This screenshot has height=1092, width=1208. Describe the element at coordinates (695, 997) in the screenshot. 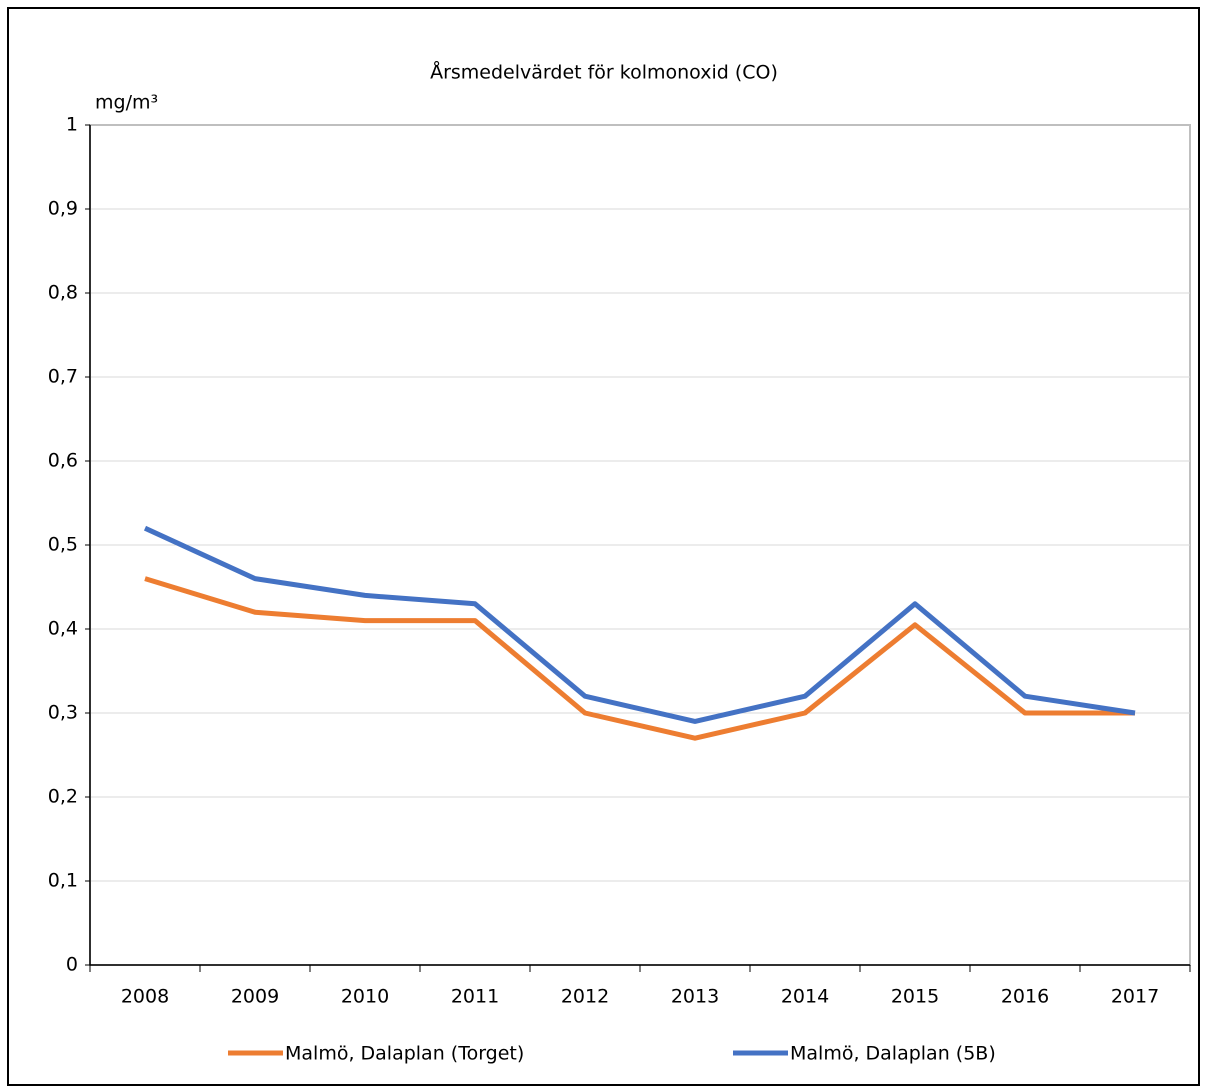

I see `x-tick-label: 2013` at that location.